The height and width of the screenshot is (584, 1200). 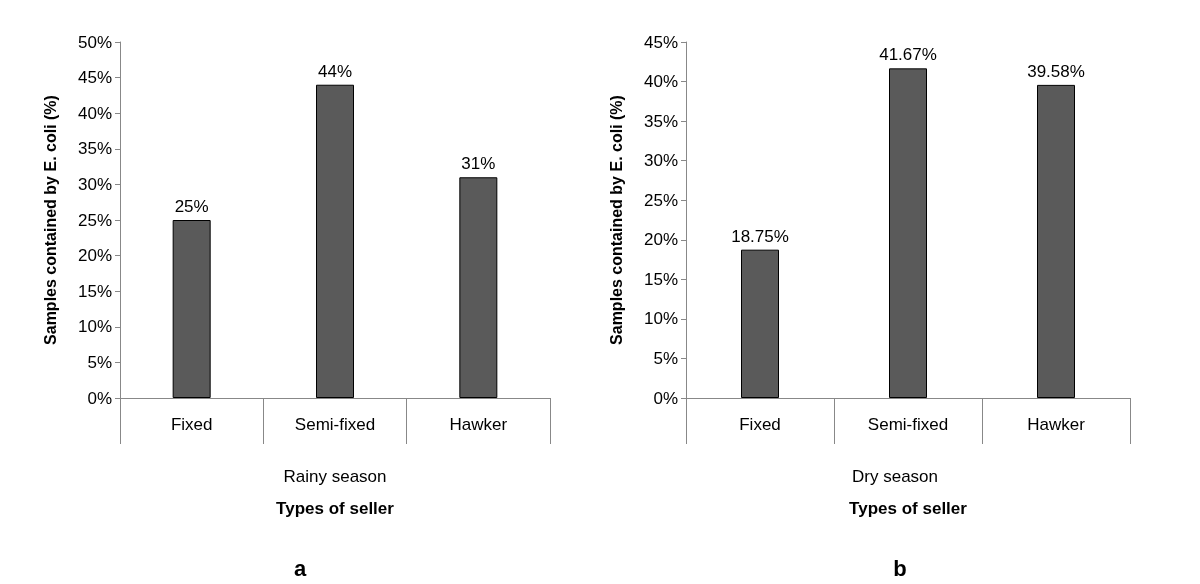 What do you see at coordinates (900, 568) in the screenshot?
I see `text: b` at bounding box center [900, 568].